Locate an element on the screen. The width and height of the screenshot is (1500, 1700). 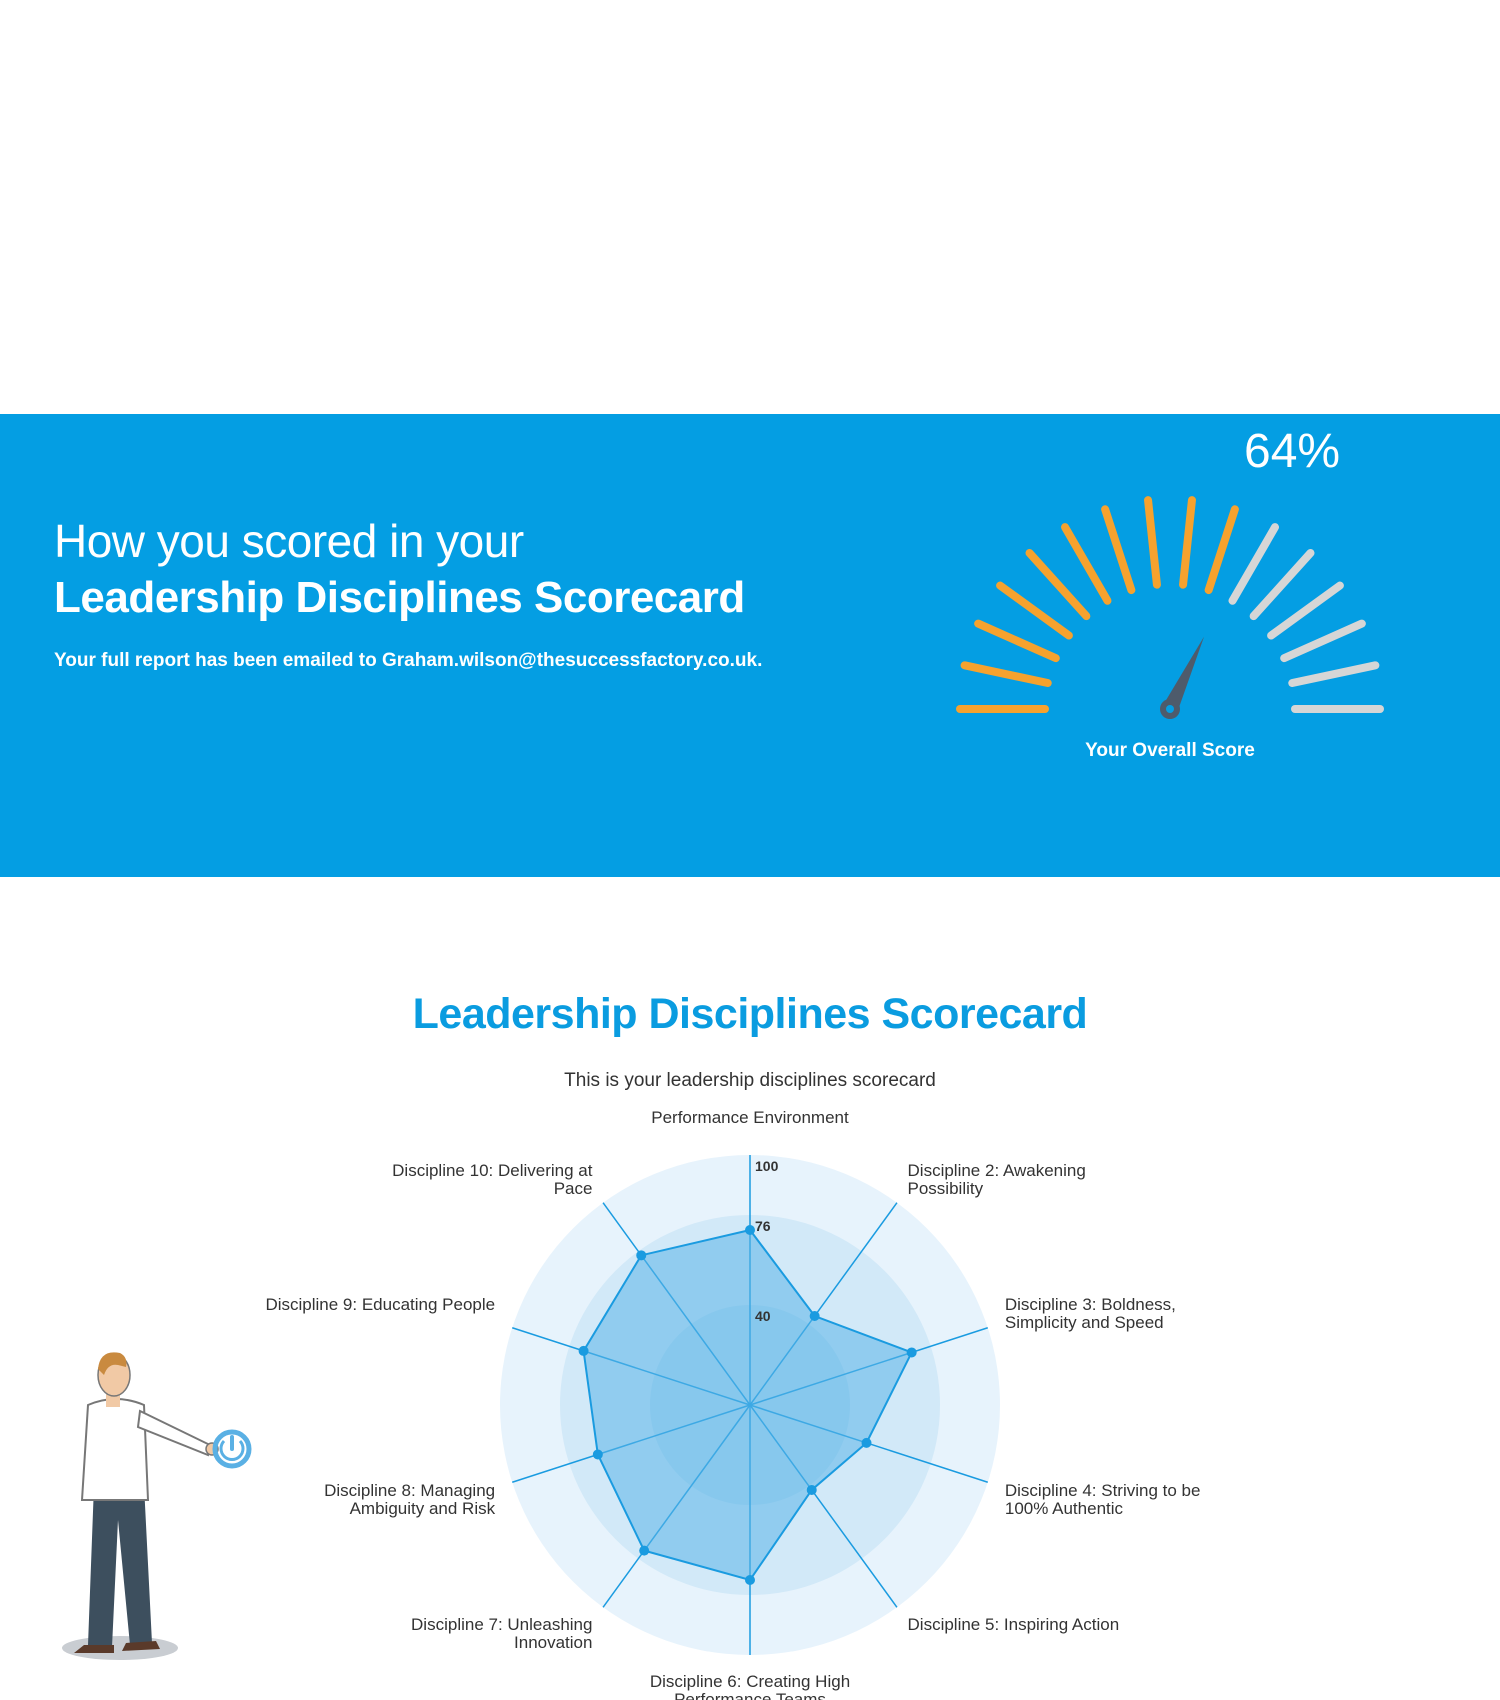
radar-axis-label: Discipline 8: Managing Ambiguity and Risk is located at coordinates (410, 1499).